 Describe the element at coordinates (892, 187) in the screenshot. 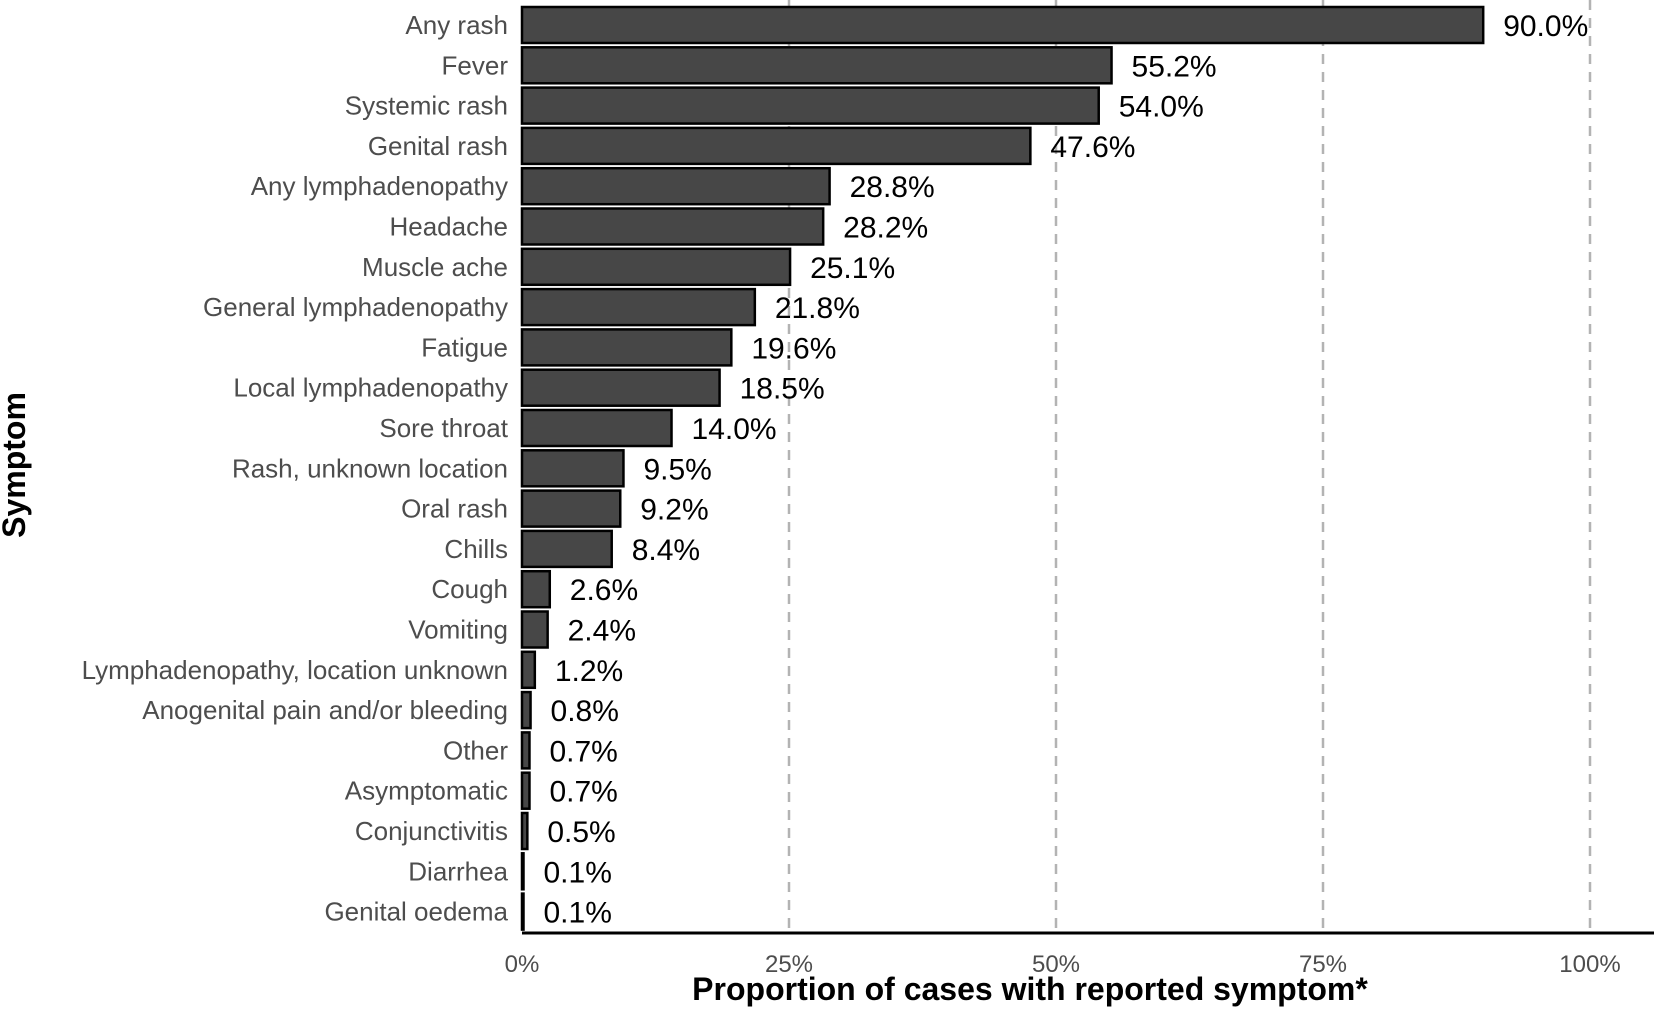

I see `value-label-any-lymphadenopathy: 28.8%` at that location.